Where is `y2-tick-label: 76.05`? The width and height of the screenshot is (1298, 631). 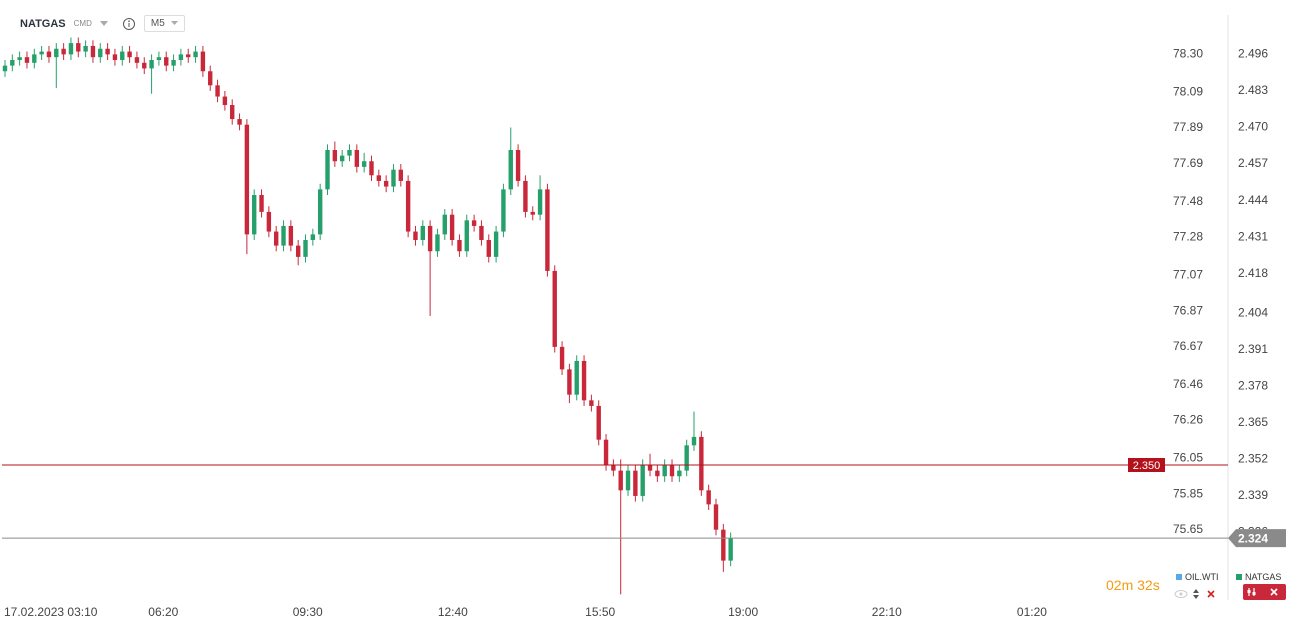
y2-tick-label: 76.05 is located at coordinates (1188, 457).